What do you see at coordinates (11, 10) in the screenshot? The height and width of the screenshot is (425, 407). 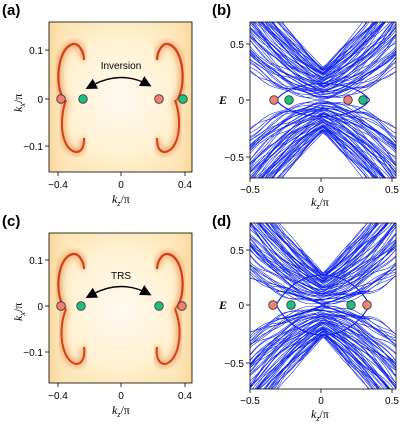 I see `panel-a-label: (a)` at bounding box center [11, 10].